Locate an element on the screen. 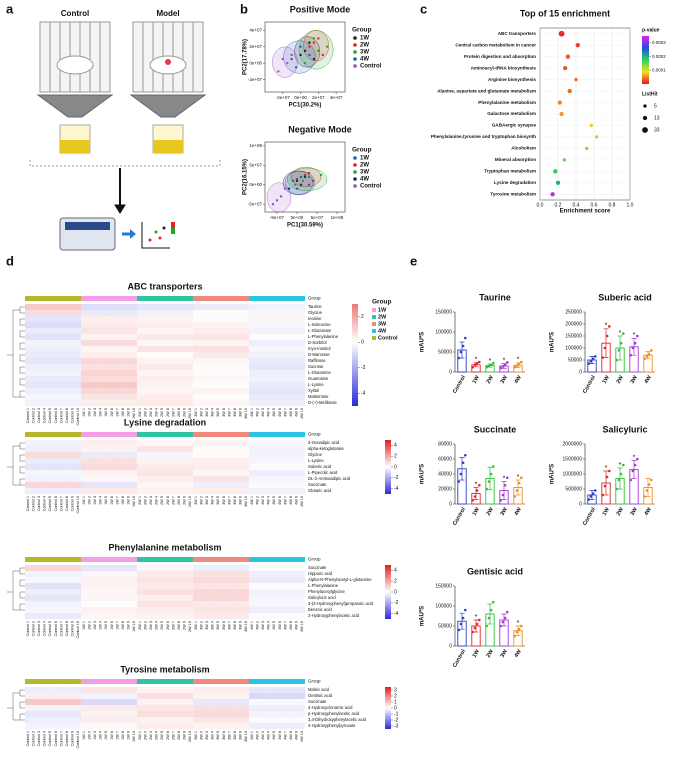 This screenshot has height=764, width=682. chart-title: Positive Mode is located at coordinates (320, 9).